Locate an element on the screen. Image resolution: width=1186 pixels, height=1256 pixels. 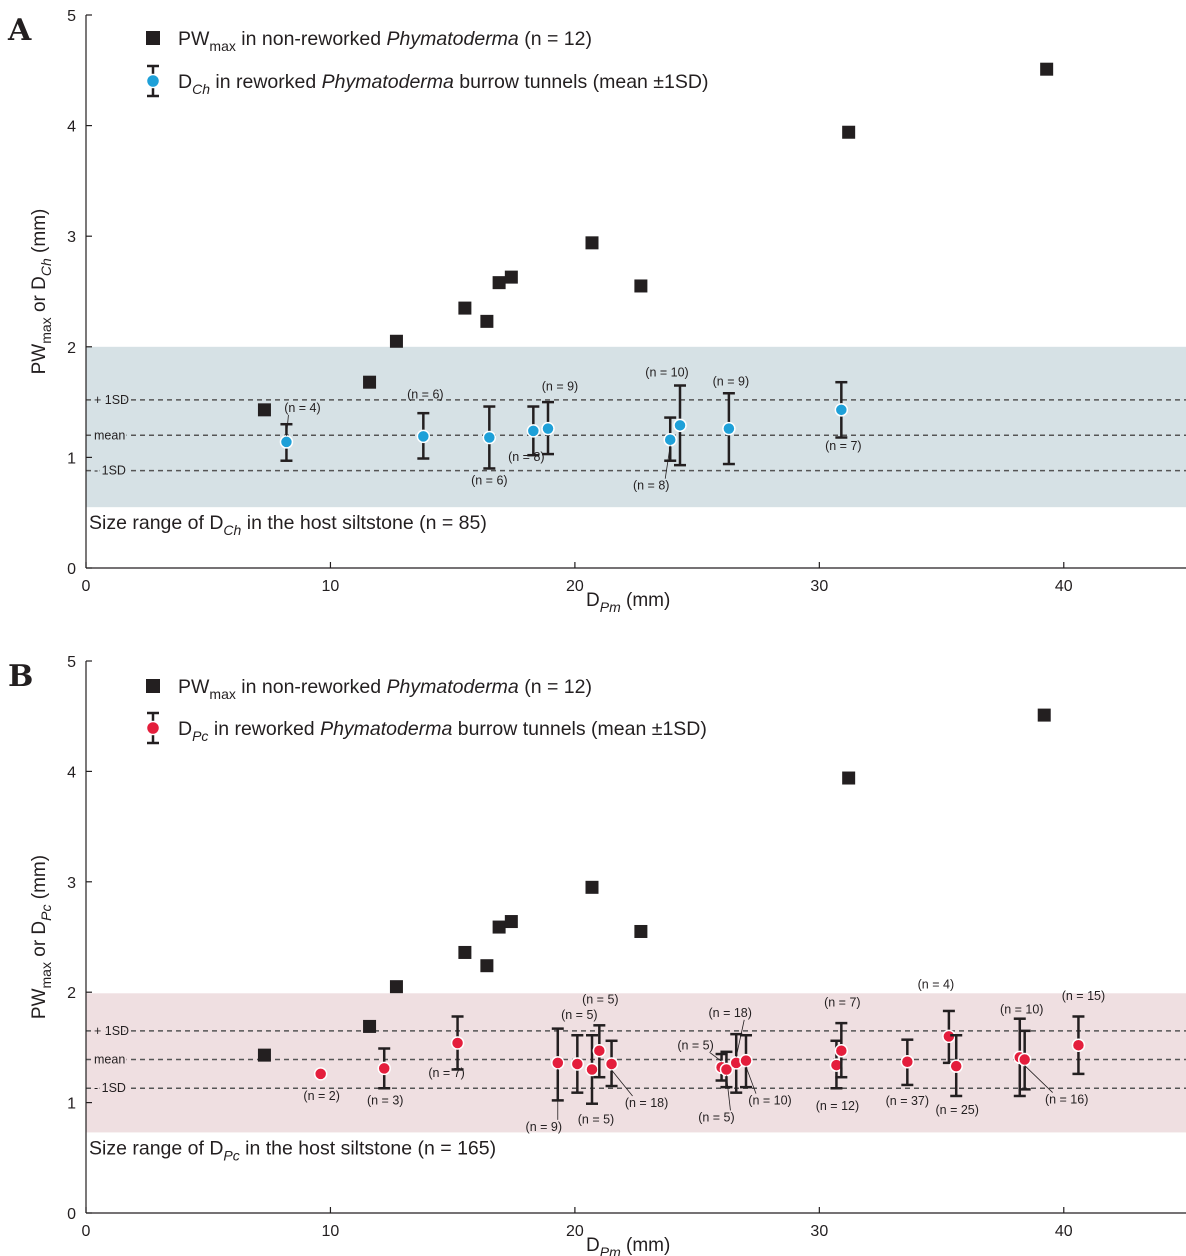
legend-entry-sub: Pc is located at coordinates (200, 736).